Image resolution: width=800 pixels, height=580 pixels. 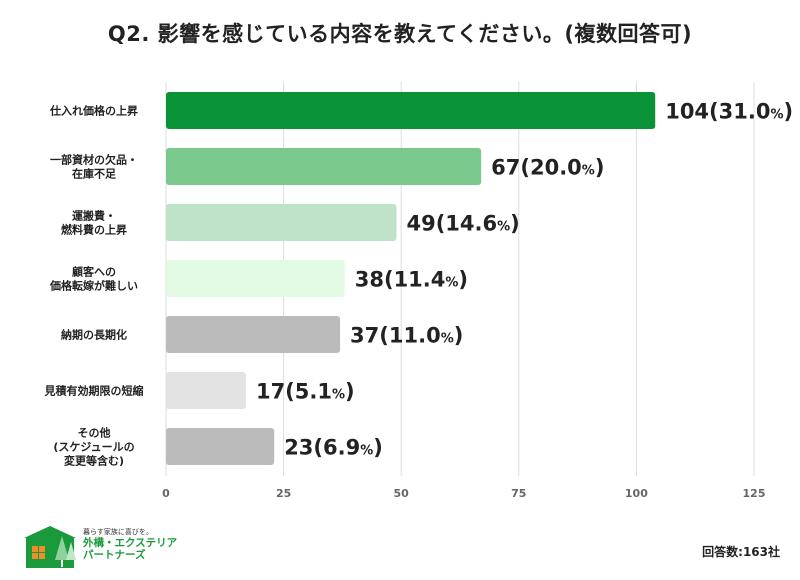 What do you see at coordinates (50, 547) in the screenshot?
I see `company-logo` at bounding box center [50, 547].